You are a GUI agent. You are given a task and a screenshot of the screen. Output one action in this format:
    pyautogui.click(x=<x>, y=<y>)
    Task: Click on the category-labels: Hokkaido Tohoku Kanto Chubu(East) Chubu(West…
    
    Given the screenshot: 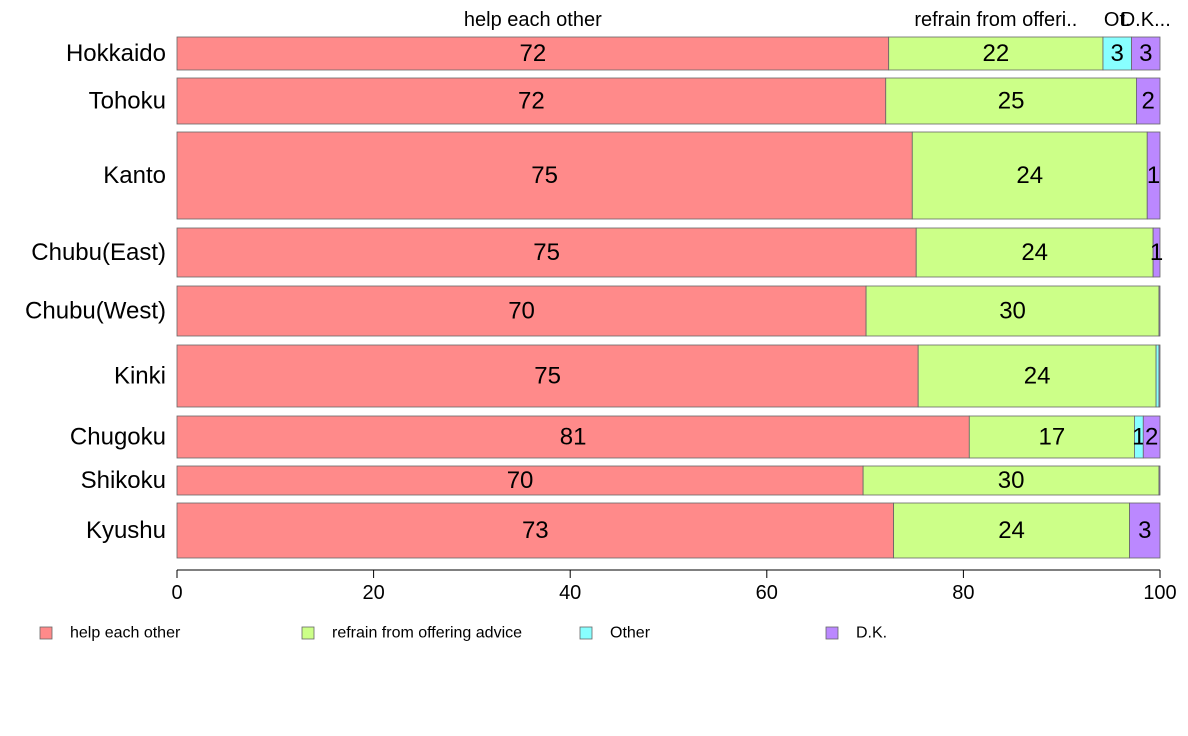 What is the action you would take?
    pyautogui.click(x=95, y=292)
    